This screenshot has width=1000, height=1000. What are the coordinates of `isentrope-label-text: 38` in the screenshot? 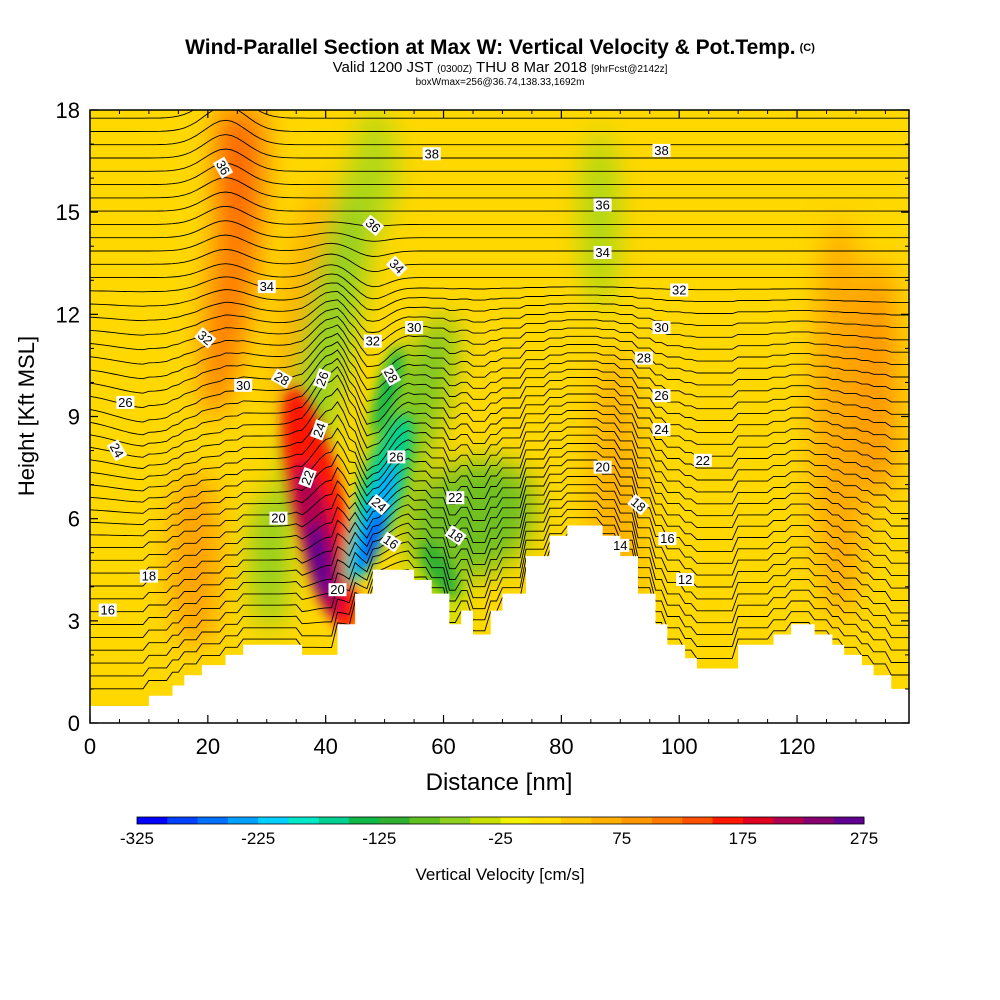 It's located at (431, 153).